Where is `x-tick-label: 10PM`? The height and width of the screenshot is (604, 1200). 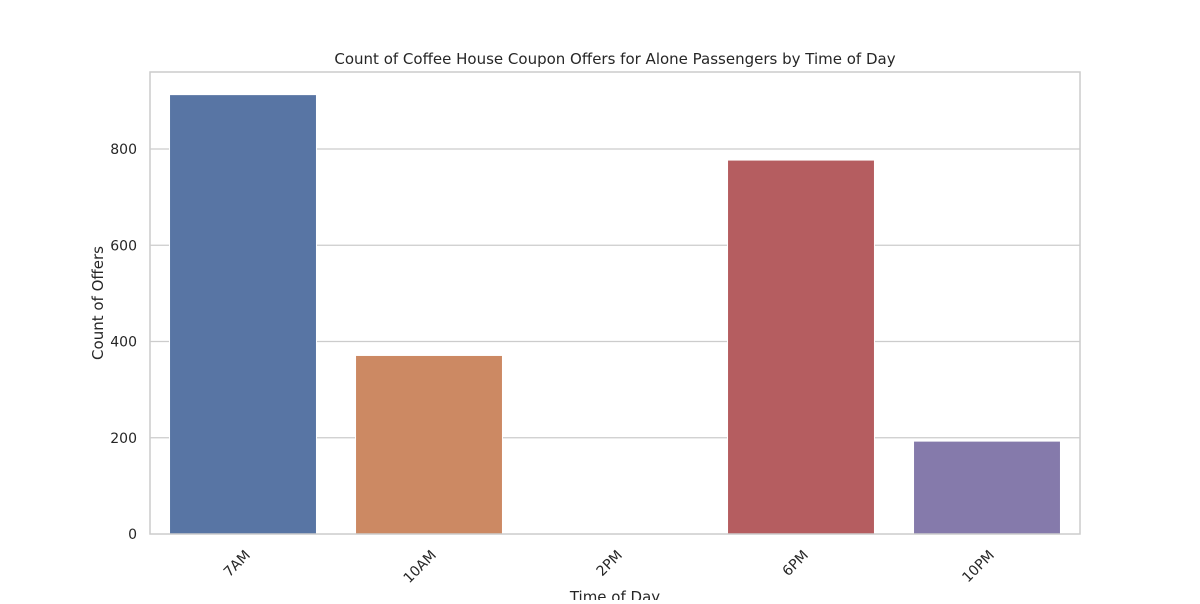 x-tick-label: 10PM is located at coordinates (978, 567).